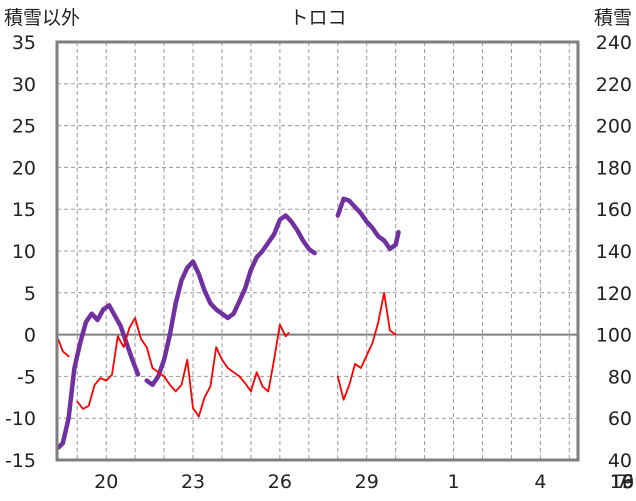 The height and width of the screenshot is (501, 636). Describe the element at coordinates (614, 85) in the screenshot. I see `right-tick-label: 220` at that location.